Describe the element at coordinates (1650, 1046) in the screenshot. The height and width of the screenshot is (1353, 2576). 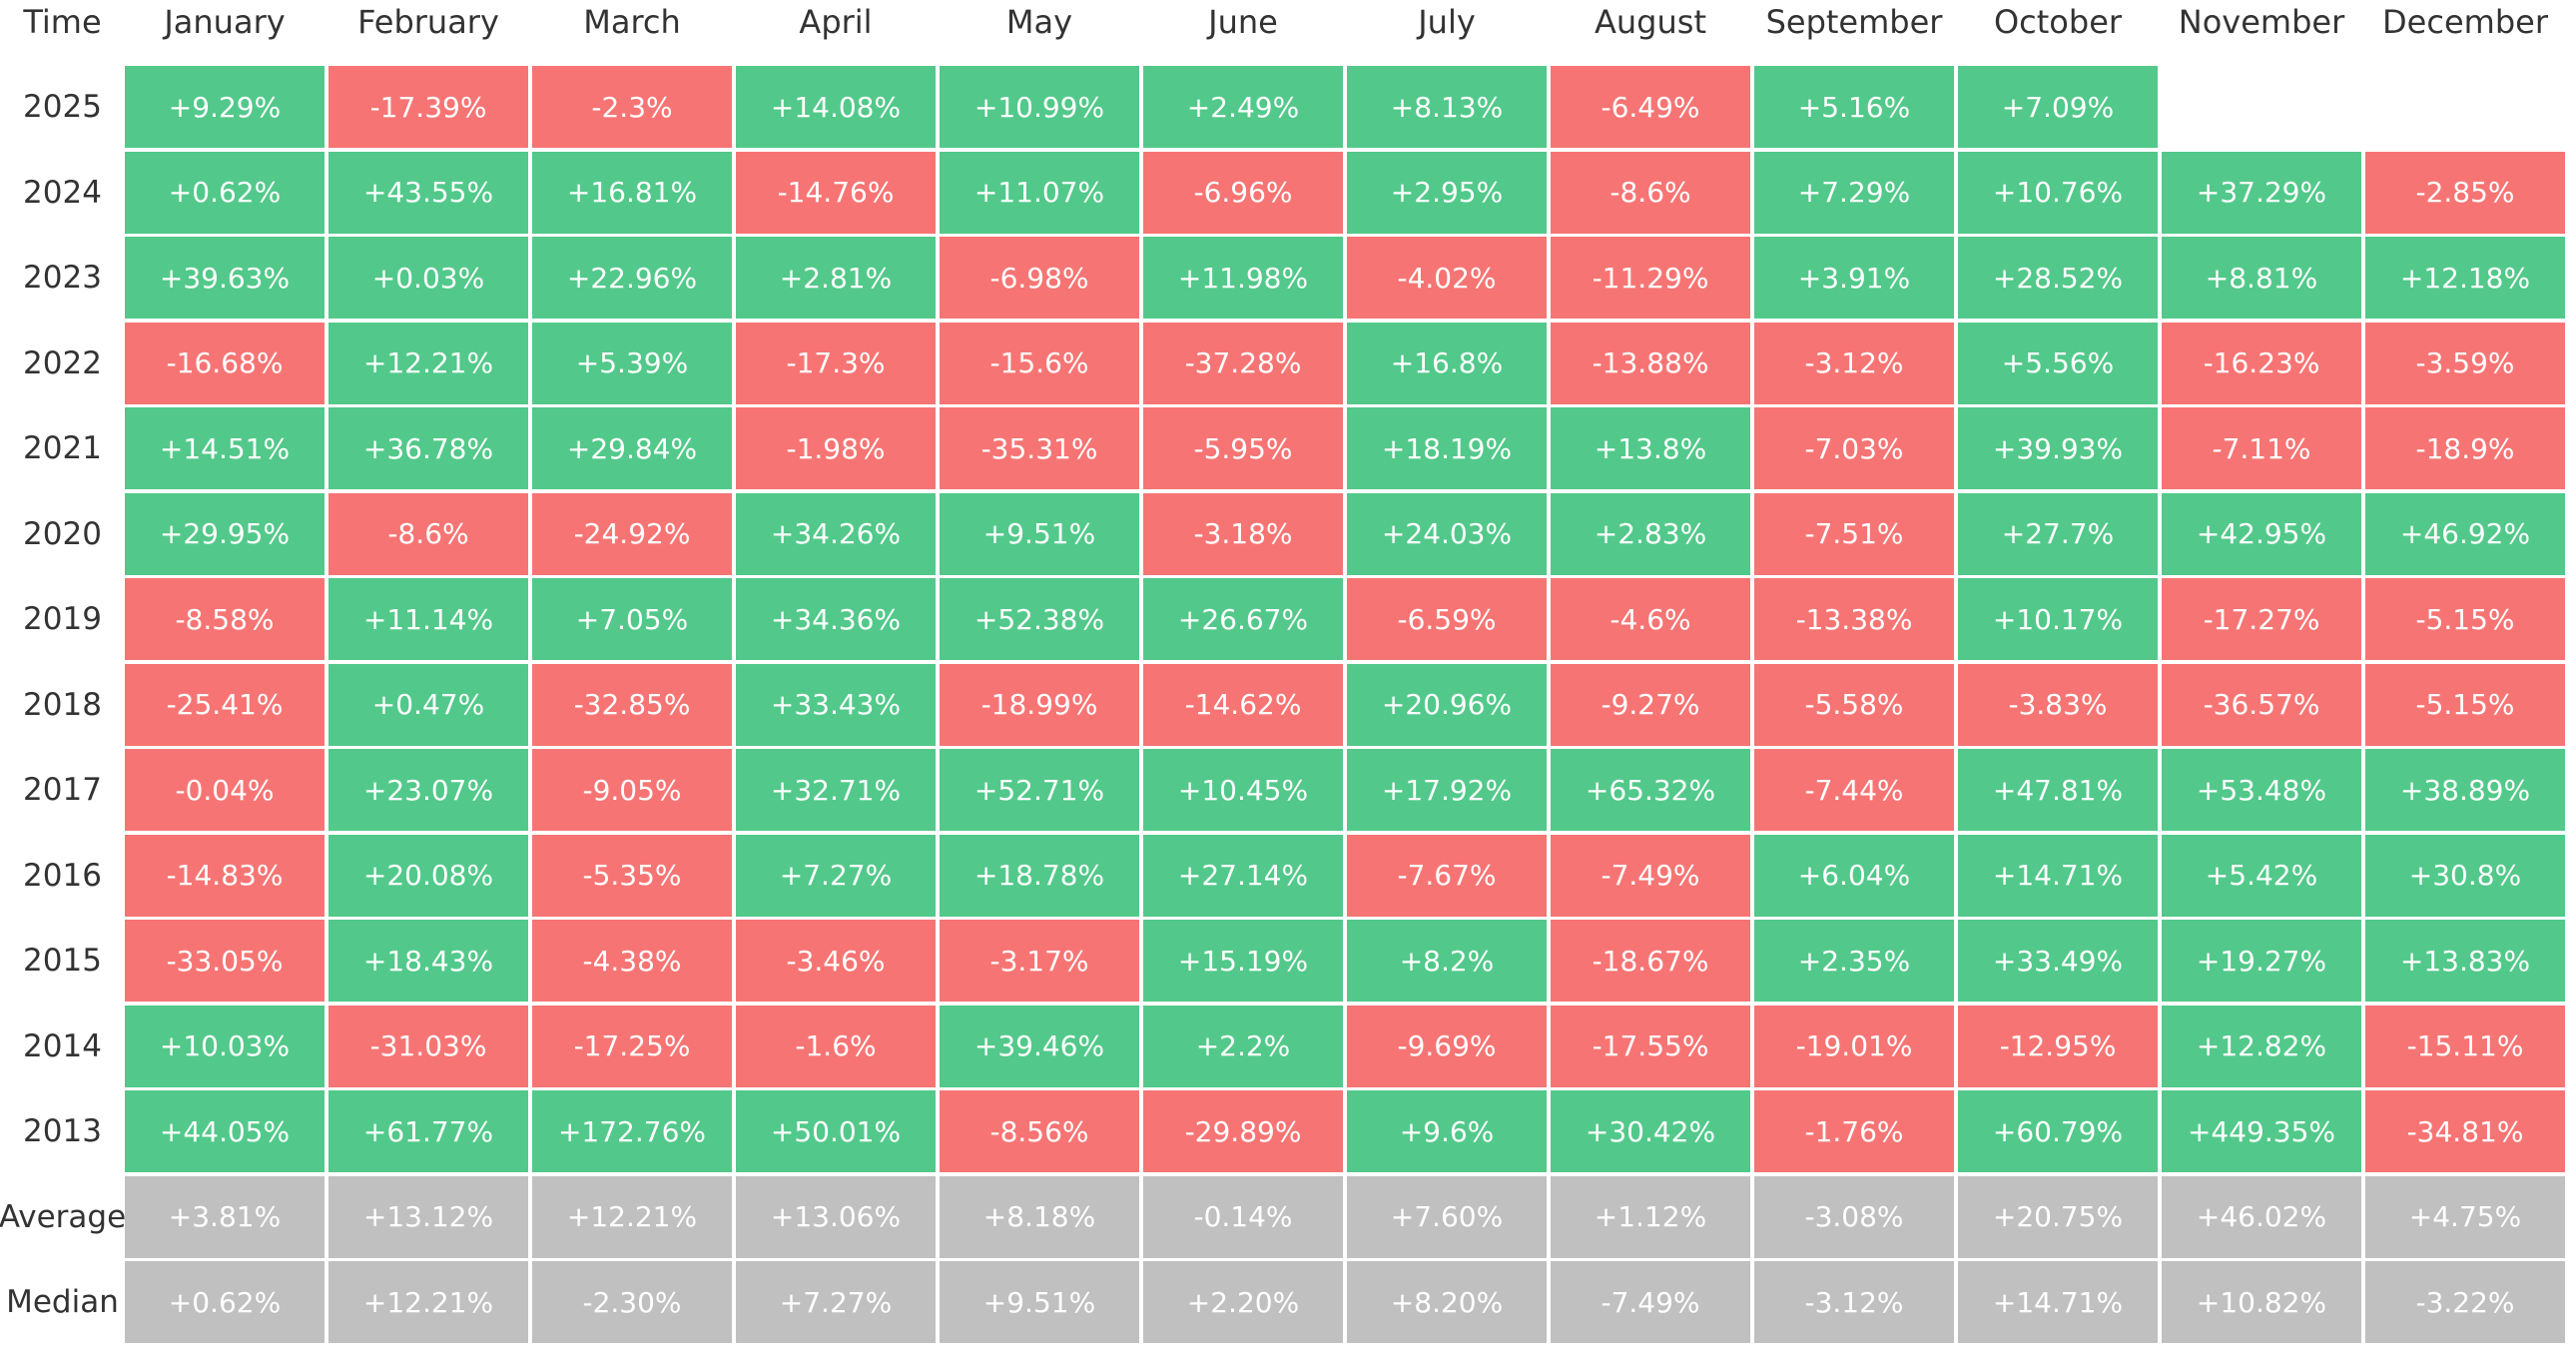
I see `return-cell: -17.55%` at that location.